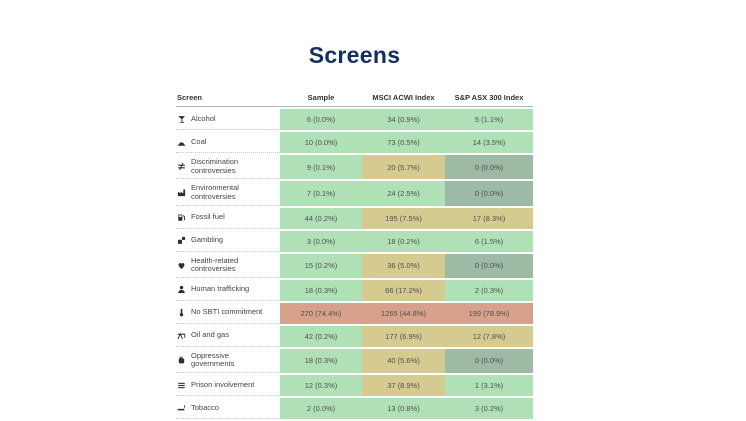 The image size is (746, 421). Describe the element at coordinates (489, 336) in the screenshot. I see `asx-value: 12 (7.8%)` at that location.